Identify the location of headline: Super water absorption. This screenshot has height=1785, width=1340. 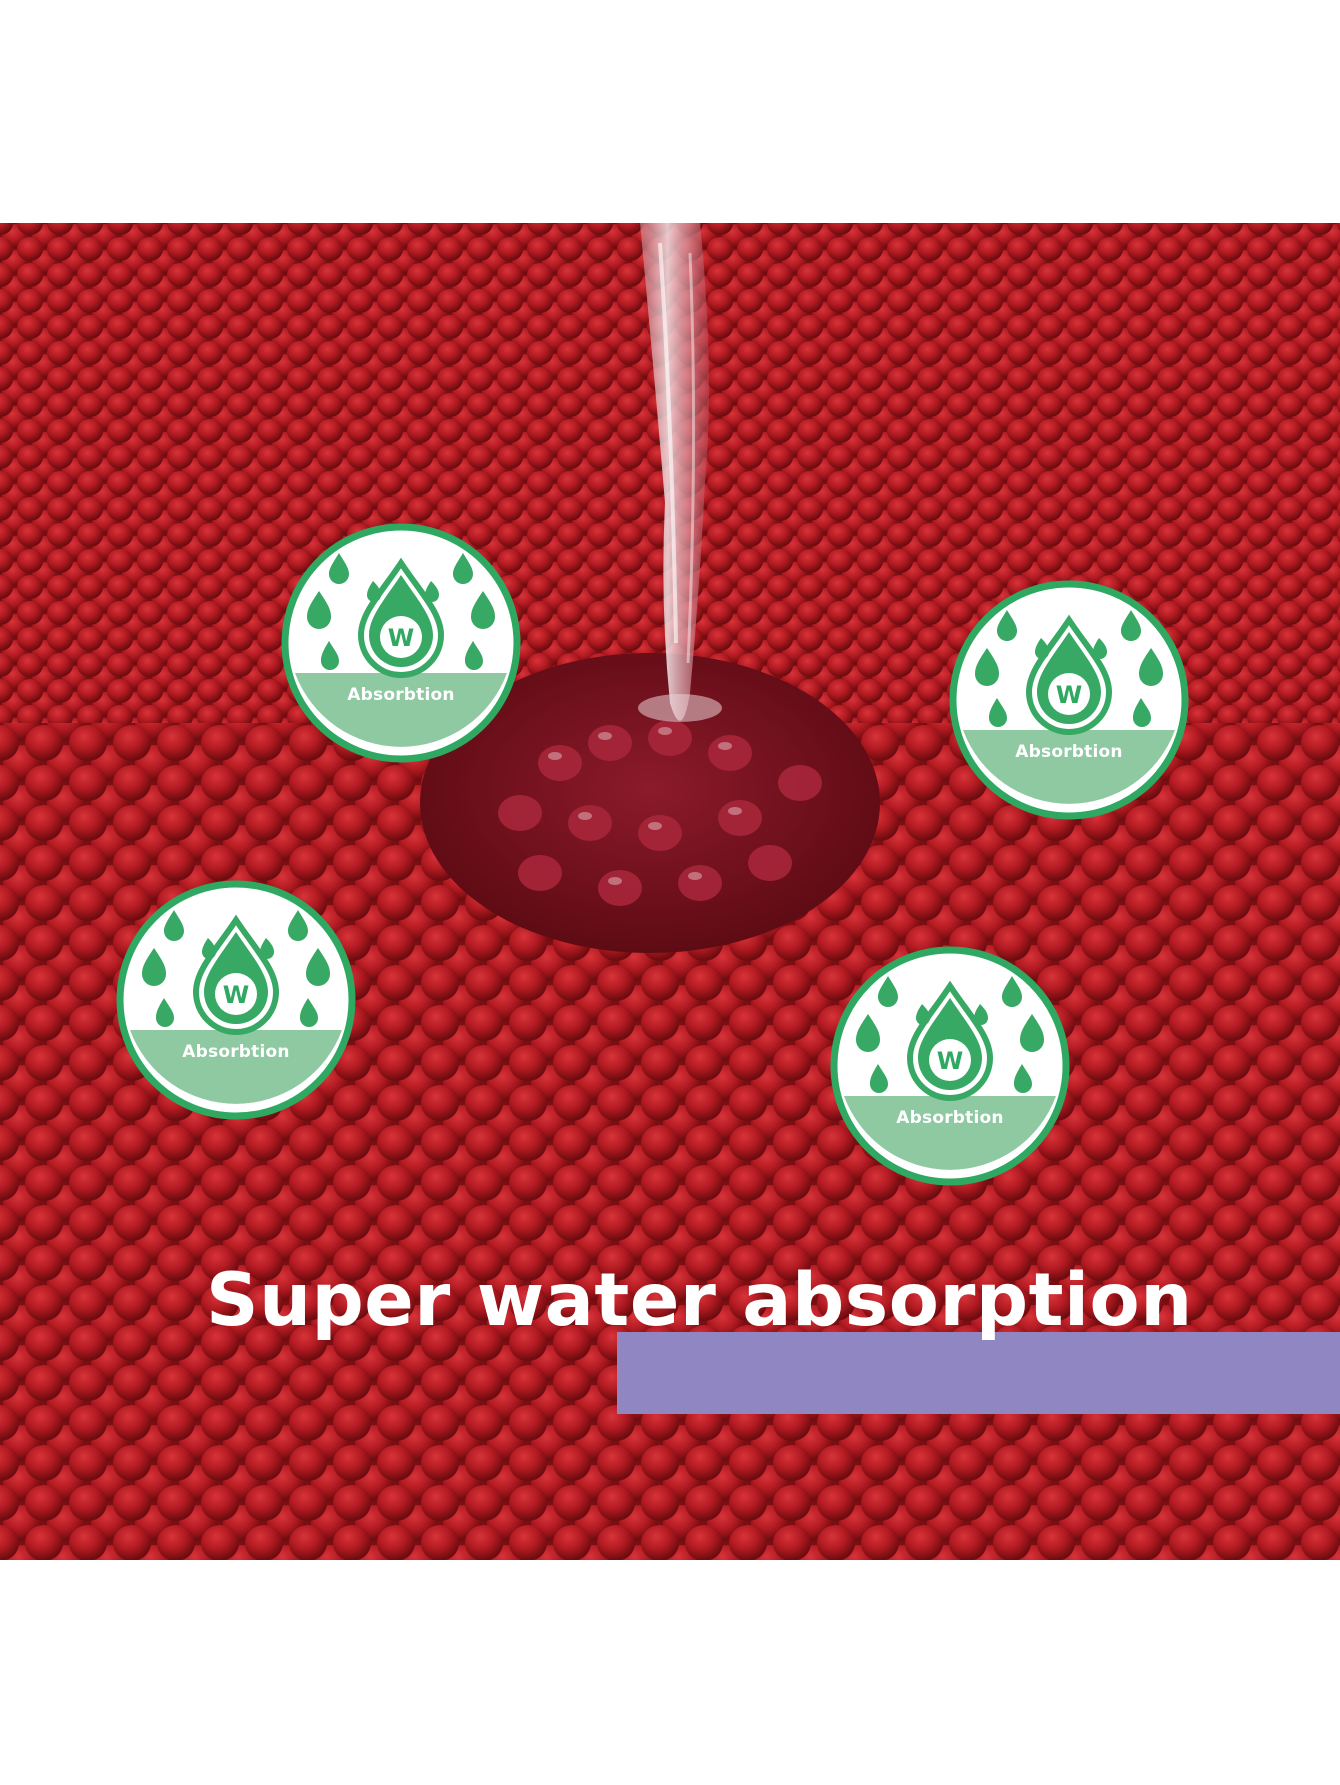
(699, 1300).